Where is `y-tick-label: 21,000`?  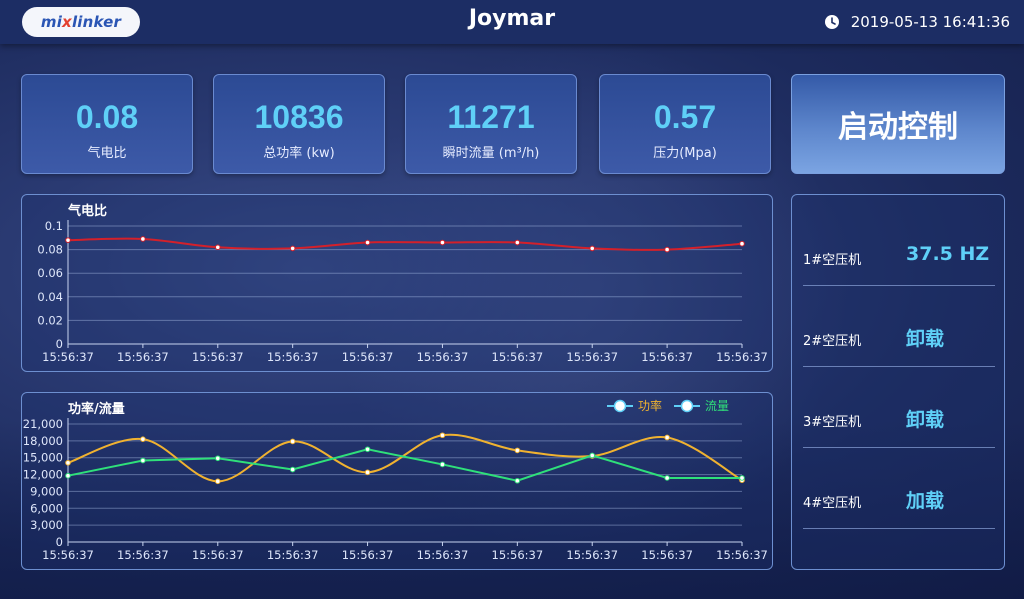
y-tick-label: 21,000 is located at coordinates (43, 424).